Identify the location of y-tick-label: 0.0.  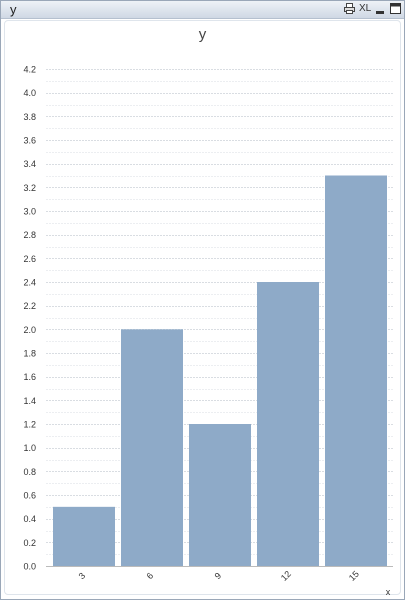
(29, 567).